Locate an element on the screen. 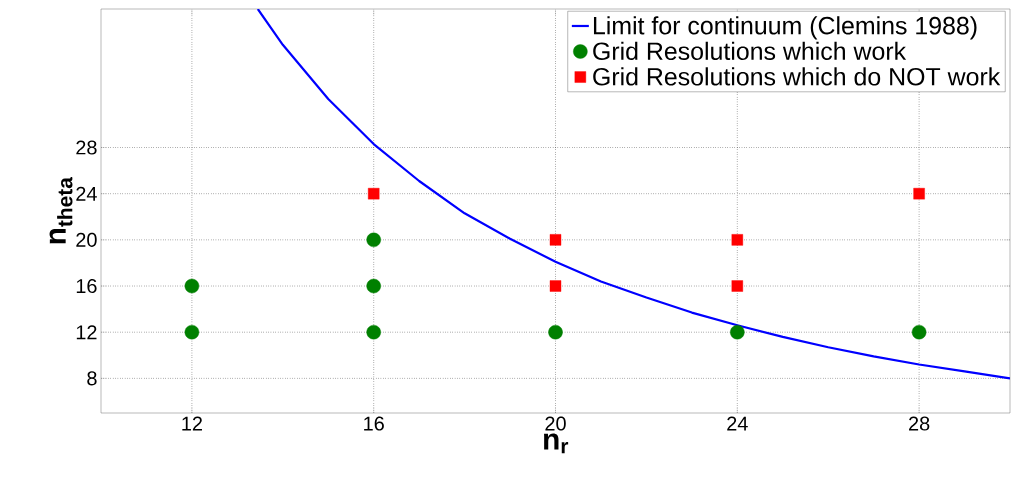  y-axis-title: n$_{theta}$ is located at coordinates (61, 210).